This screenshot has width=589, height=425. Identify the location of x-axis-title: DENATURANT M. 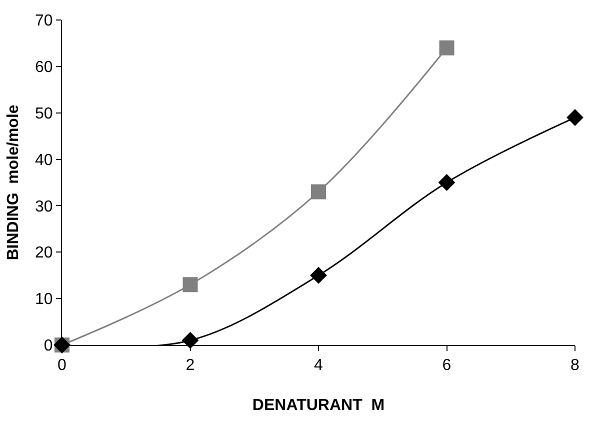
(318, 405).